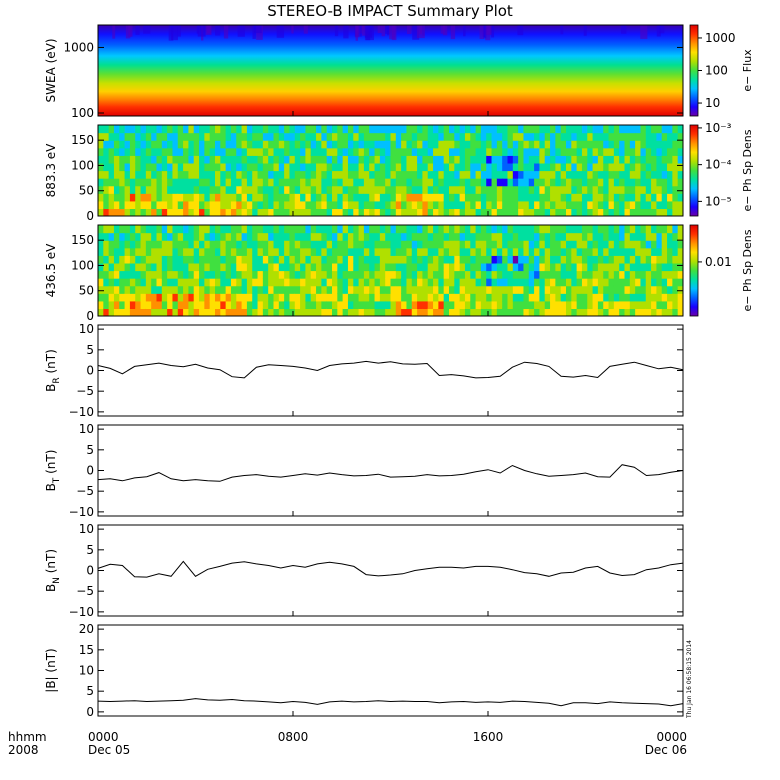 Image resolution: width=780 pixels, height=780 pixels. Describe the element at coordinates (90, 450) in the screenshot. I see `bt-ytick-label: 5` at that location.